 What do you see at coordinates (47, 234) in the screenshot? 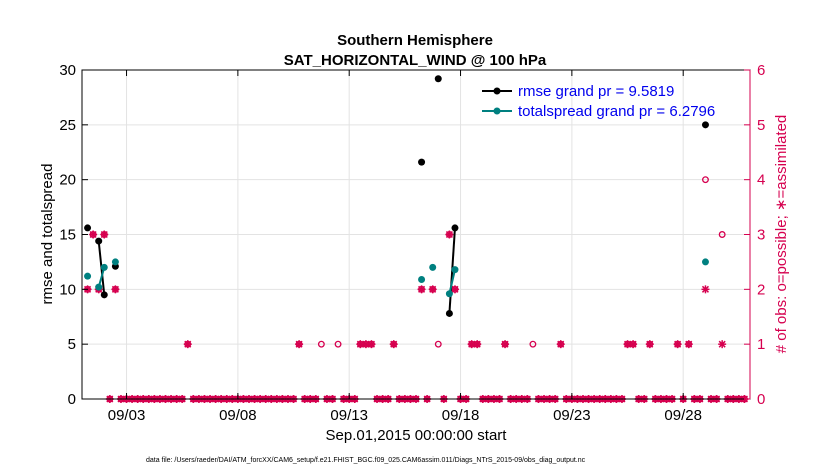
I see `y-axis-label: rmse and totalspread` at bounding box center [47, 234].